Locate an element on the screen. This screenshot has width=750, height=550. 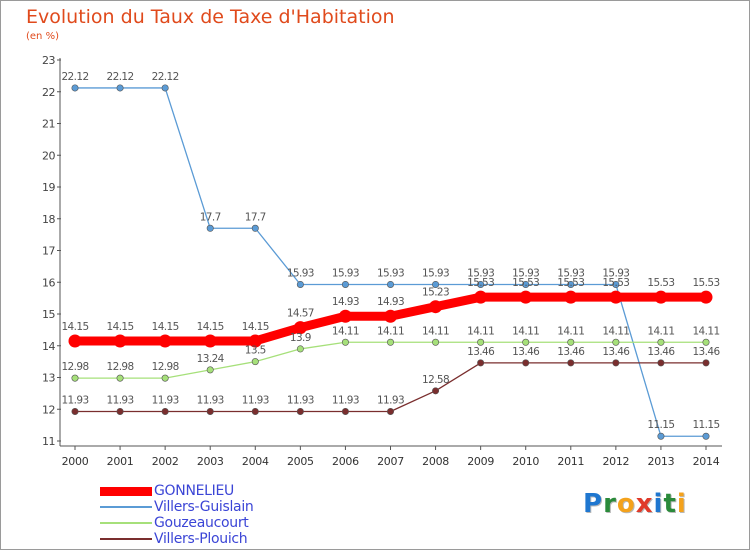
y-tick-label: 17 is located at coordinates (48, 251).